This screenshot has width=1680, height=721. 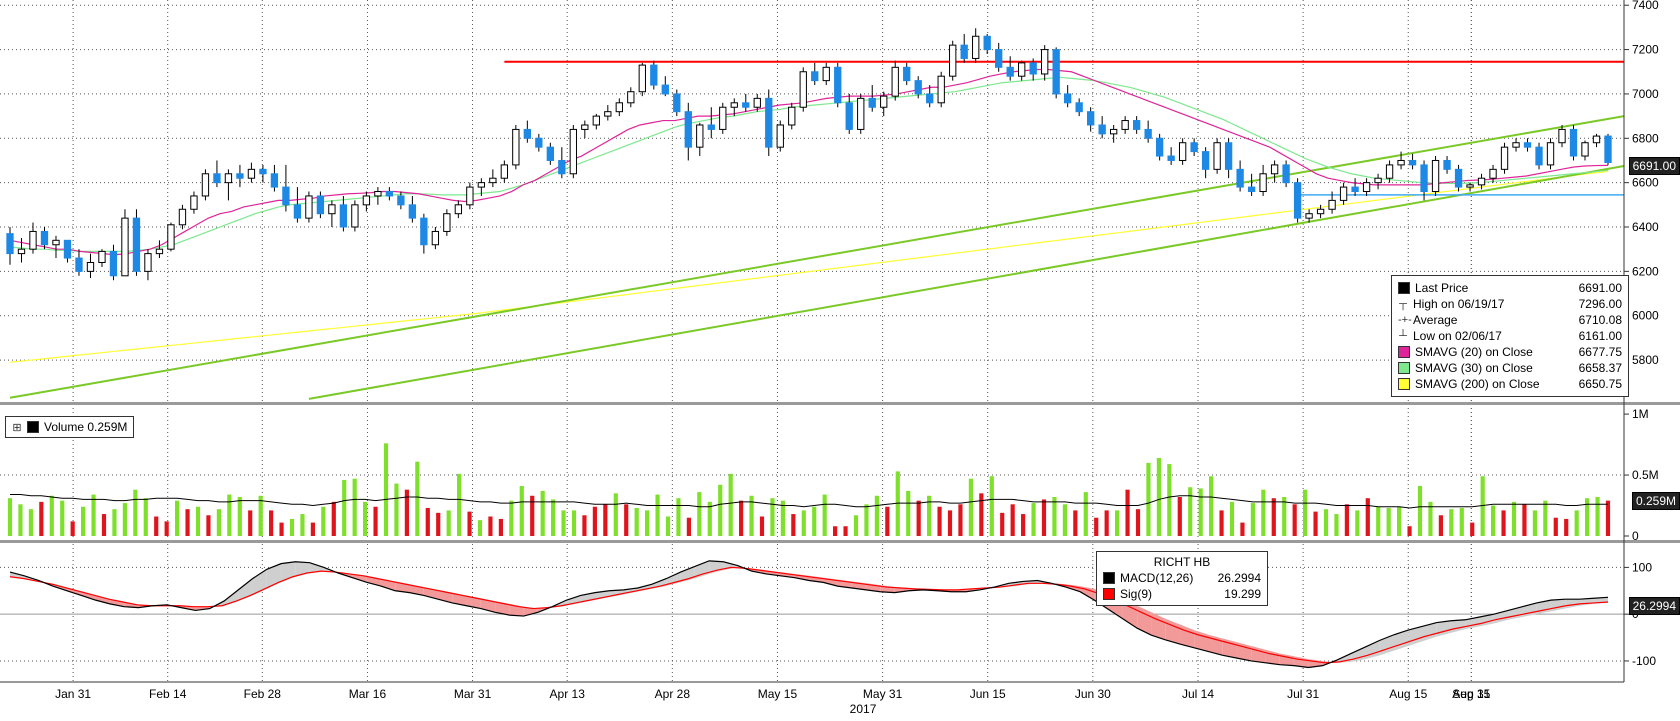 What do you see at coordinates (1182, 594) in the screenshot?
I see `macd-legend-row: Sig(9) 19.299` at bounding box center [1182, 594].